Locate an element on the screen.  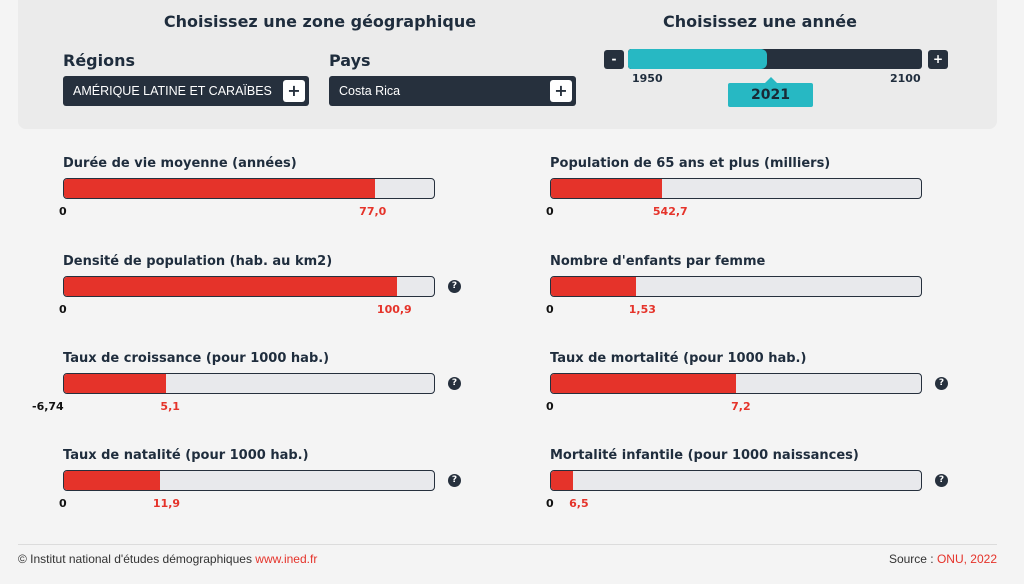
year-slider-handle: 2021 is located at coordinates (770, 92).